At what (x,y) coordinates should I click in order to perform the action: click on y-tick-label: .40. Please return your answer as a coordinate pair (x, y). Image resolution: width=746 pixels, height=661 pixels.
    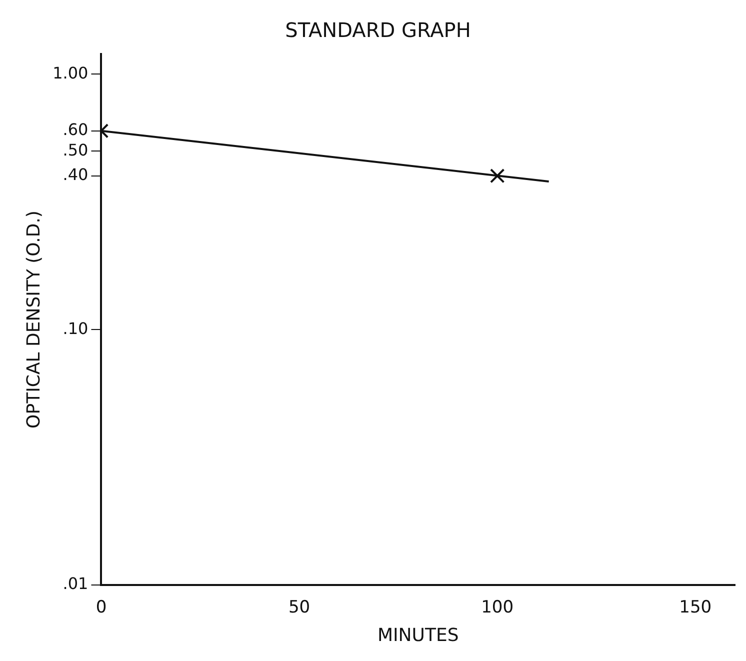
    Looking at the image, I should click on (75, 174).